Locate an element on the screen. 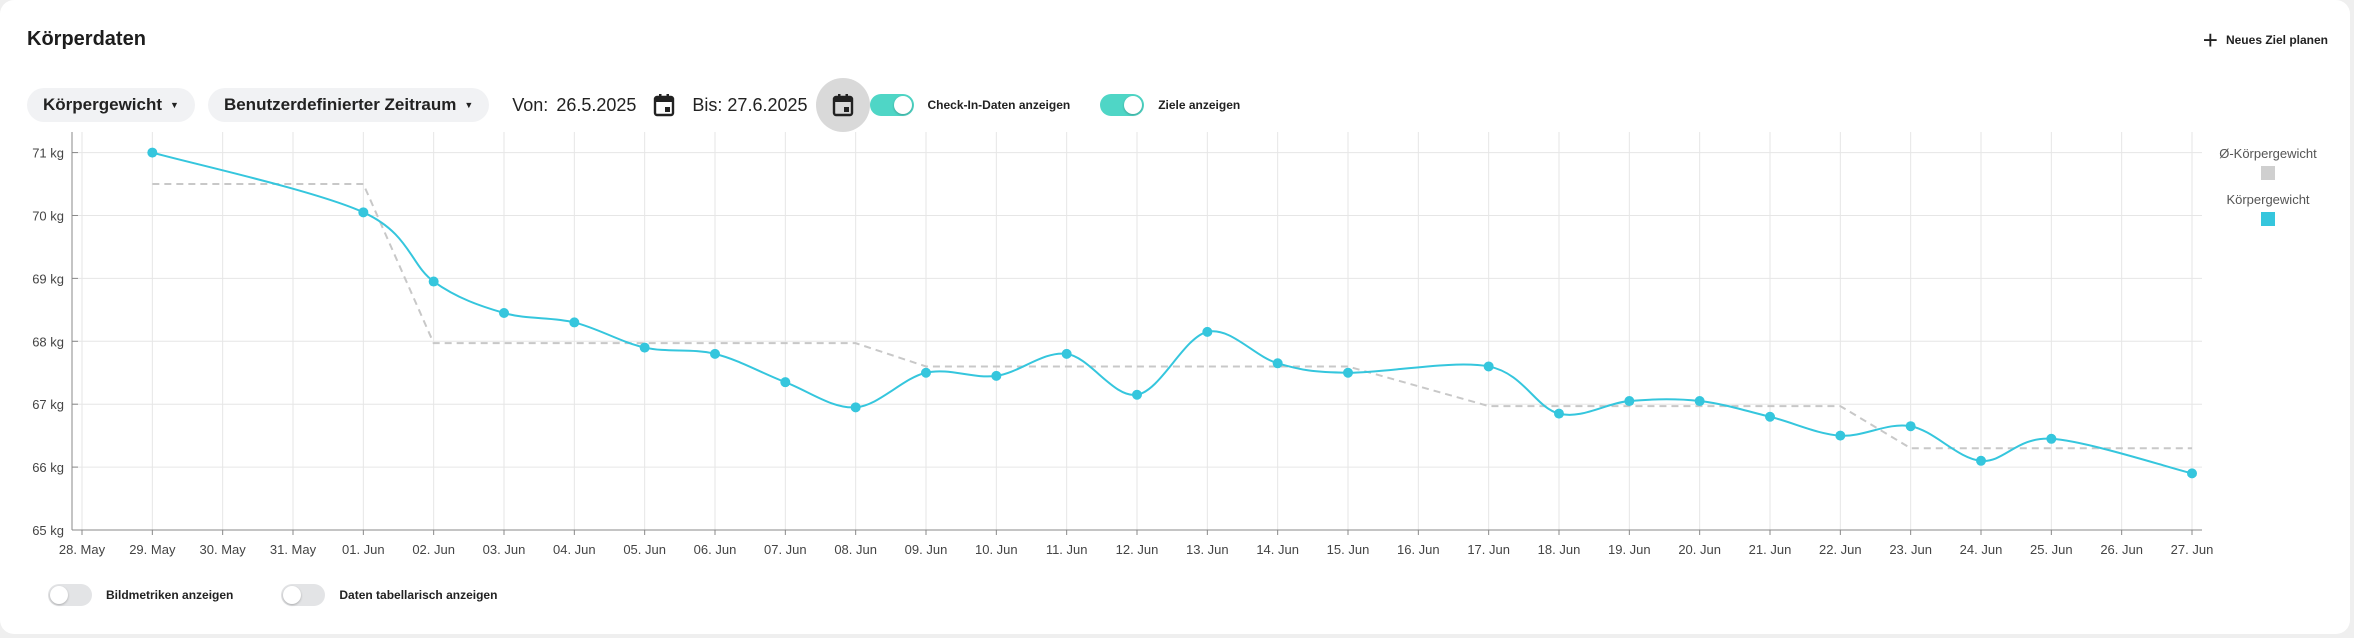 The height and width of the screenshot is (638, 2354). goals-toggle-group: Ziele anzeigen is located at coordinates (1170, 105).